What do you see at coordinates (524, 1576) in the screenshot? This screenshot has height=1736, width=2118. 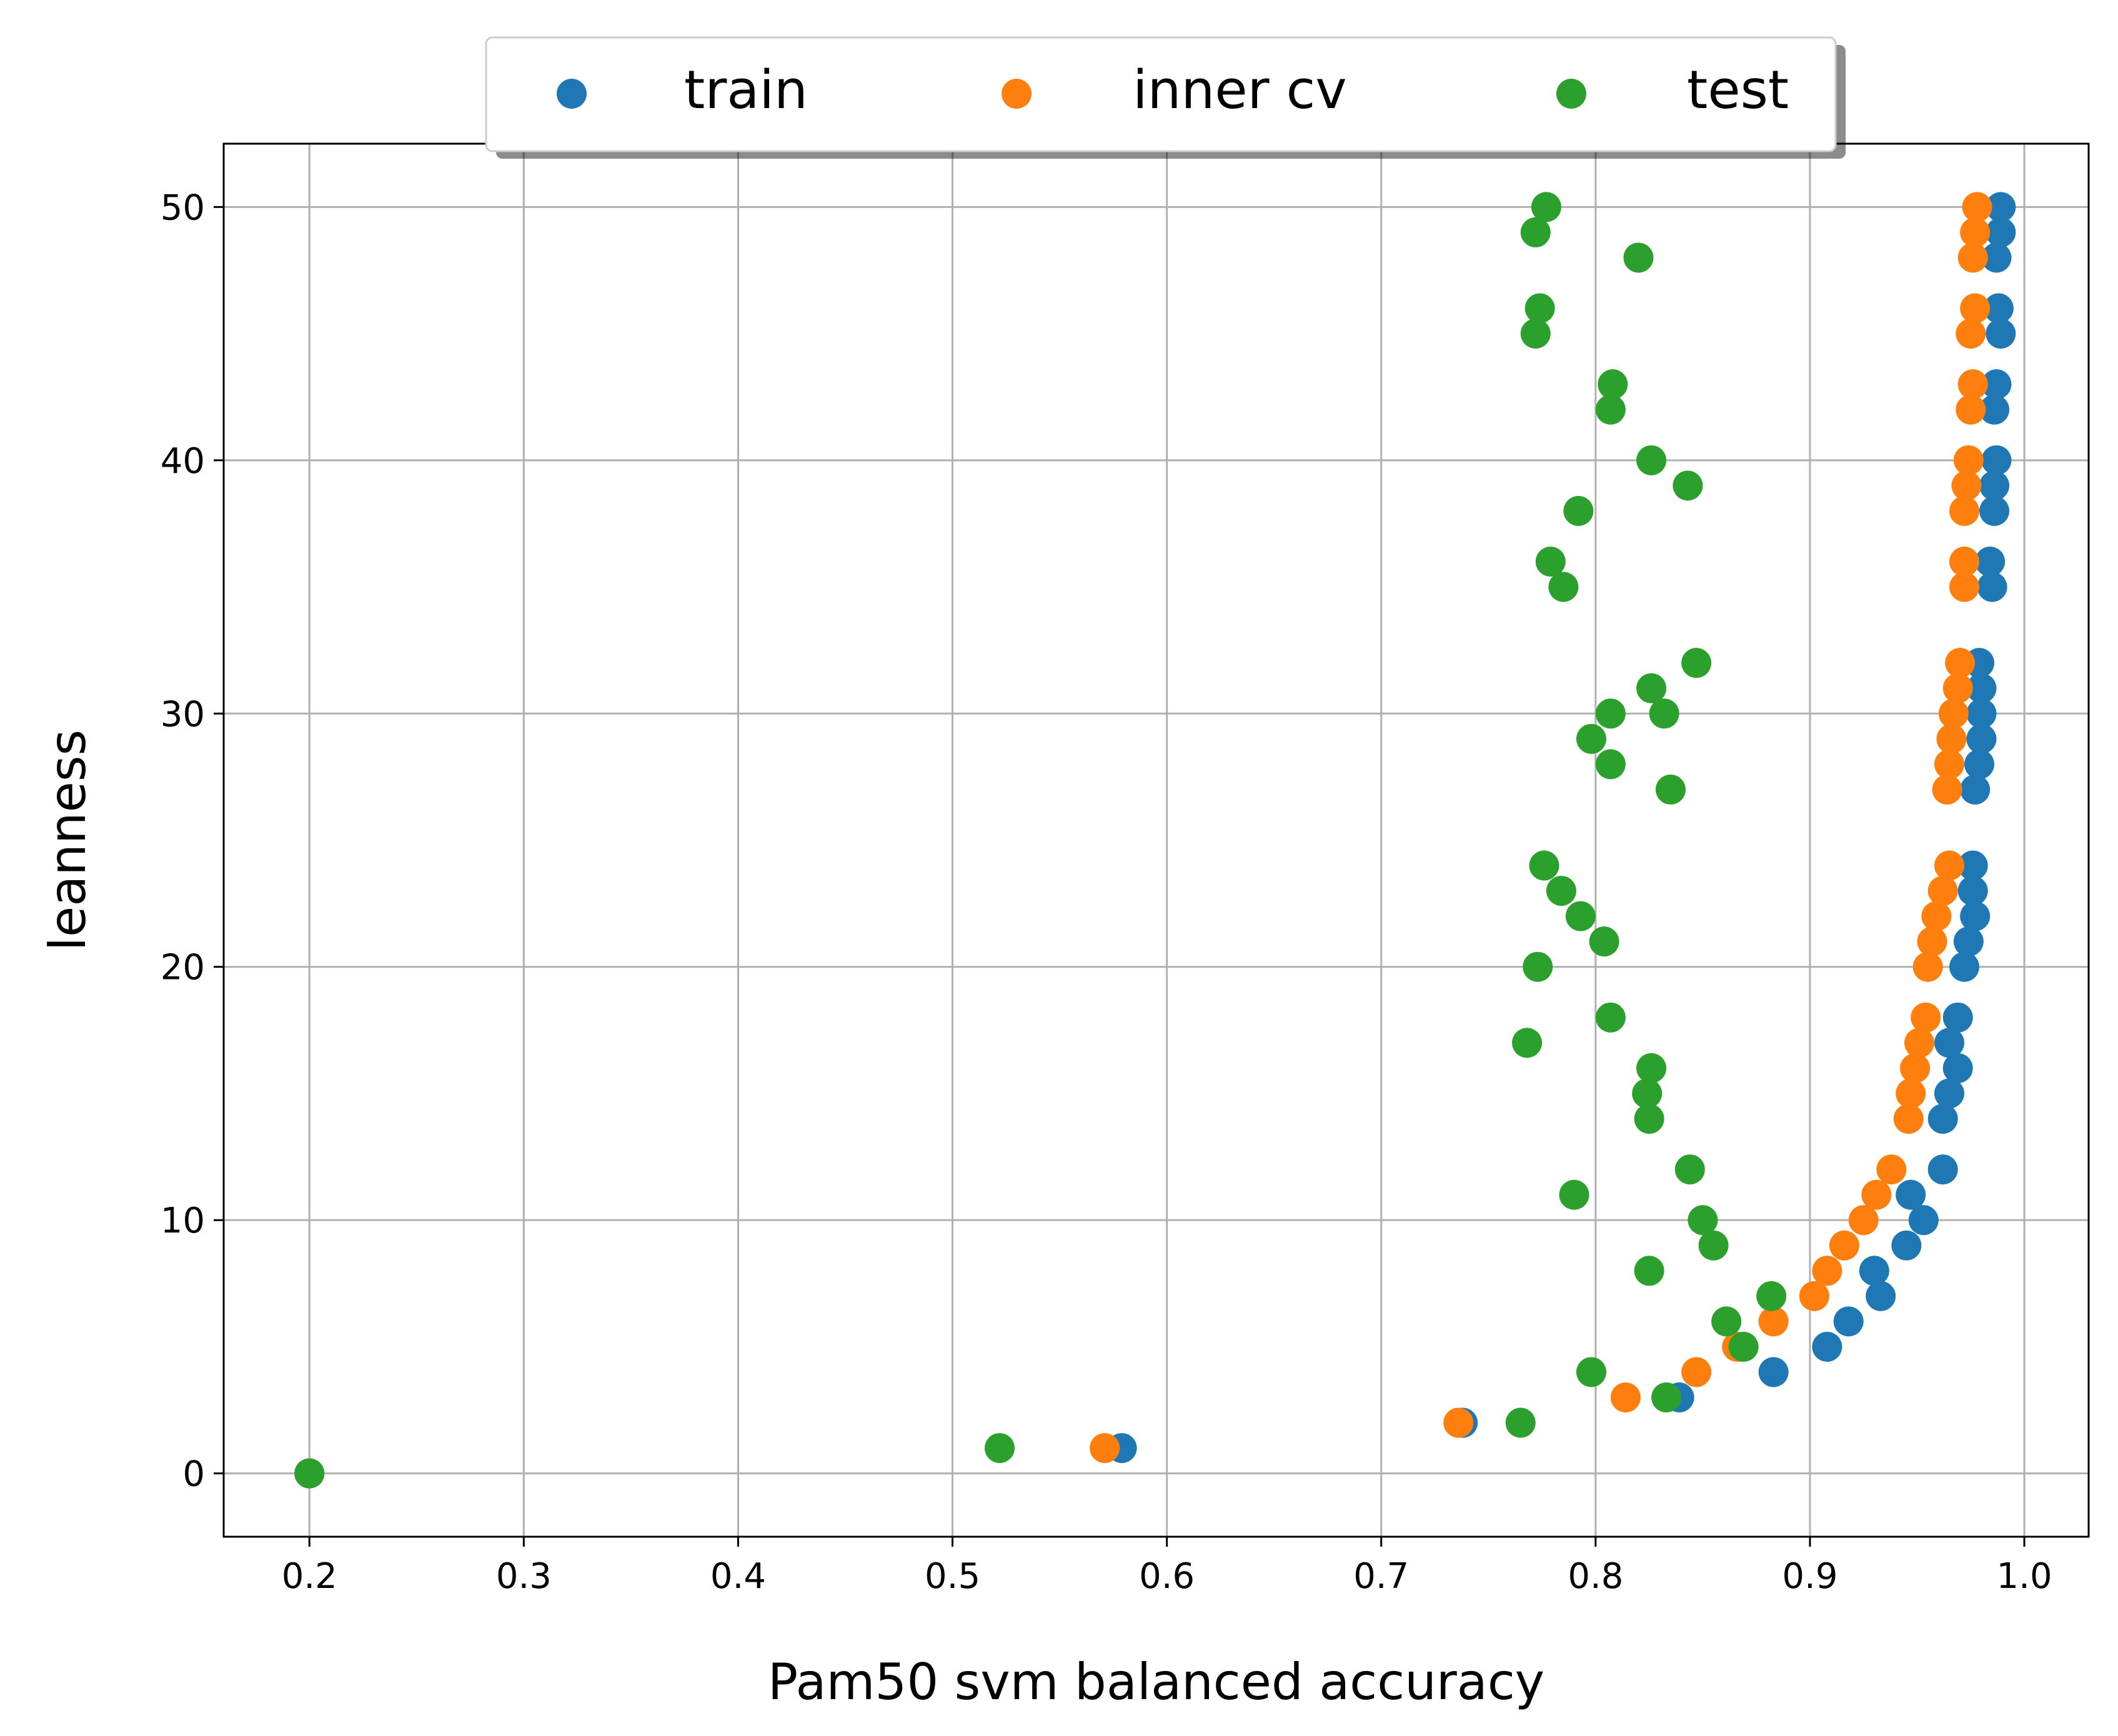 I see `x-tick-label: 0.3` at bounding box center [524, 1576].